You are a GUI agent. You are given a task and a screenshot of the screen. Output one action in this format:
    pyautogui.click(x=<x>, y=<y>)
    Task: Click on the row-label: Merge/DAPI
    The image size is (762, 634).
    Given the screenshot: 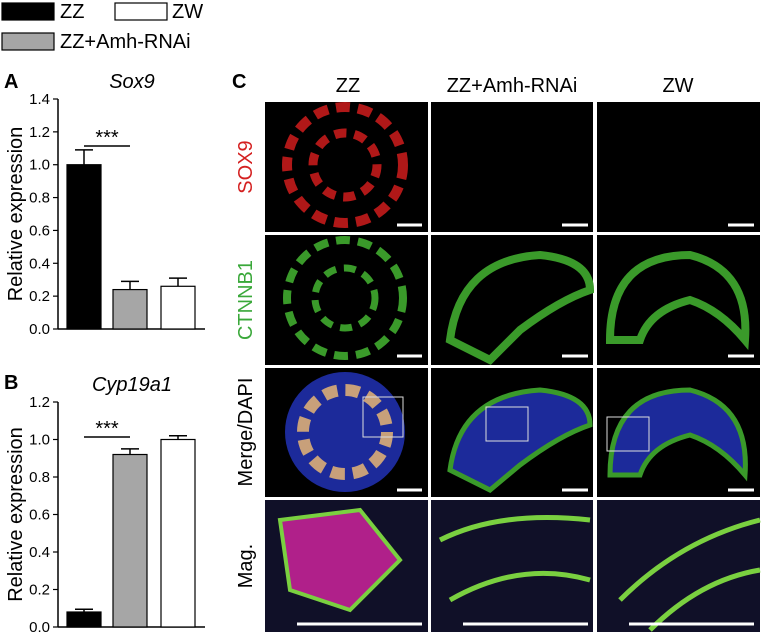 What is the action you would take?
    pyautogui.click(x=246, y=432)
    